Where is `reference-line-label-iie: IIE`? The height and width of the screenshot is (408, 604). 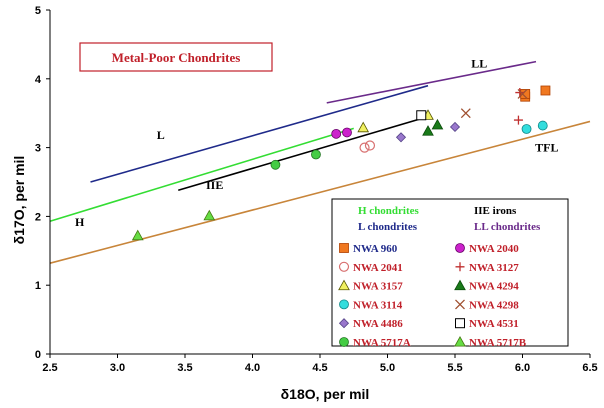
reference-line-label-iie: IIE is located at coordinates (214, 185).